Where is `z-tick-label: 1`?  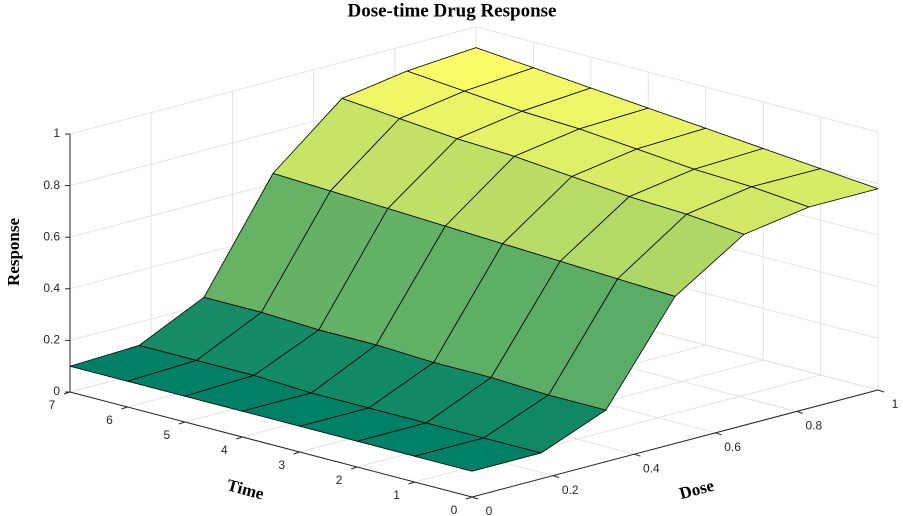 z-tick-label: 1 is located at coordinates (56, 133).